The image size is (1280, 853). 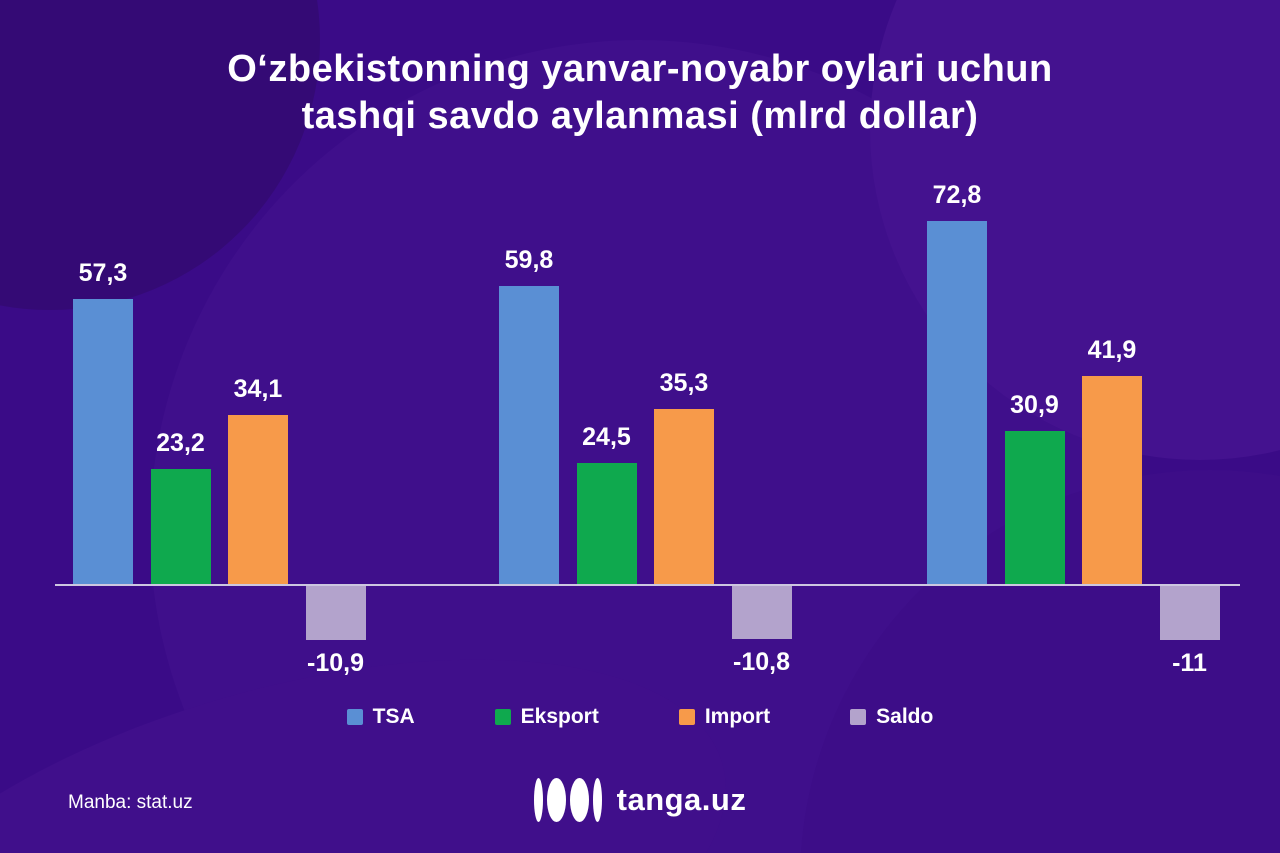 I want to click on bar-tsa-group1, so click(x=103, y=441).